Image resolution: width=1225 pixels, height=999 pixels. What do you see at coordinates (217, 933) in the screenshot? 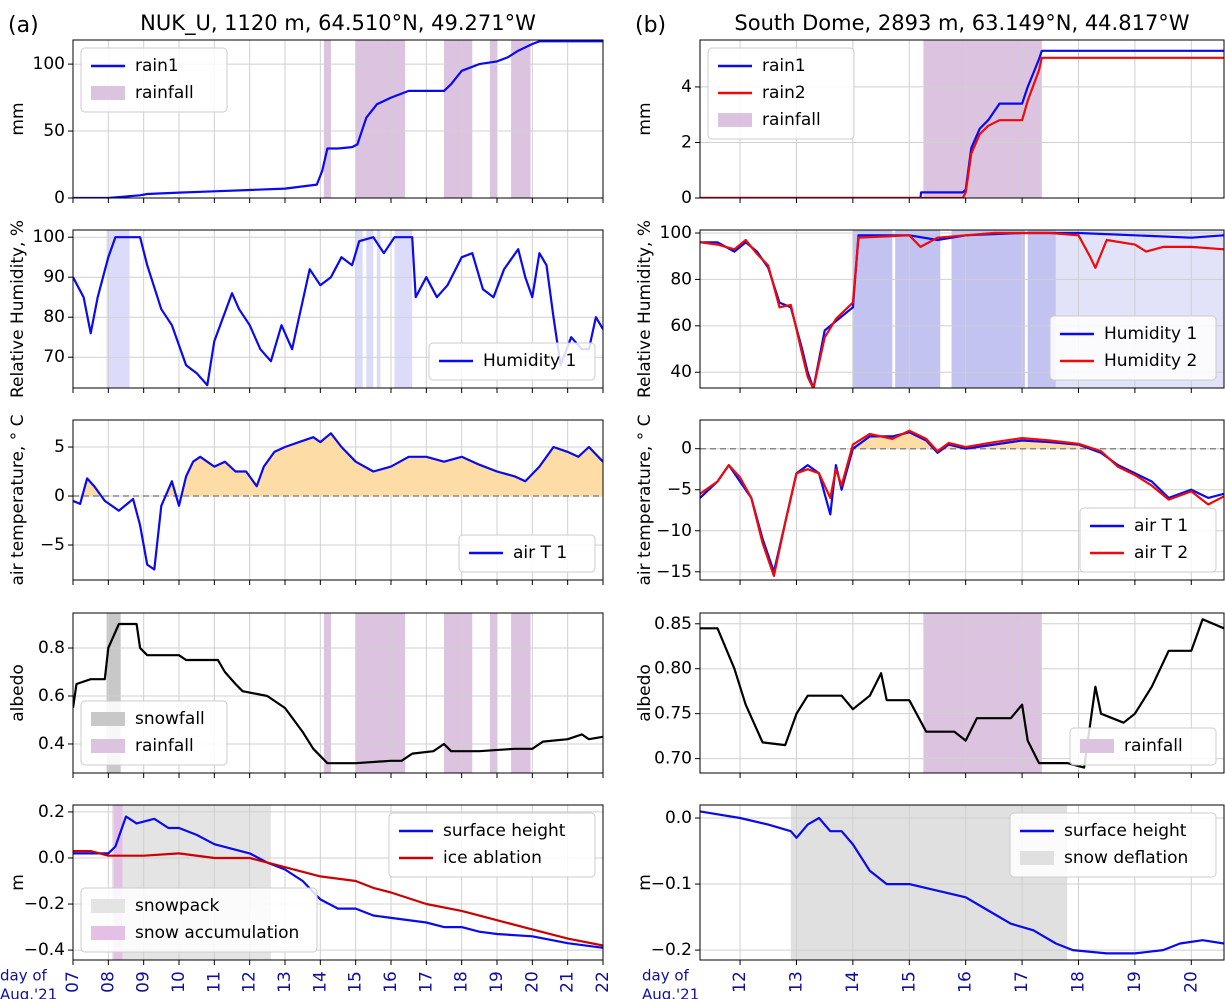
I see `legend-label: snow accumulation` at bounding box center [217, 933].